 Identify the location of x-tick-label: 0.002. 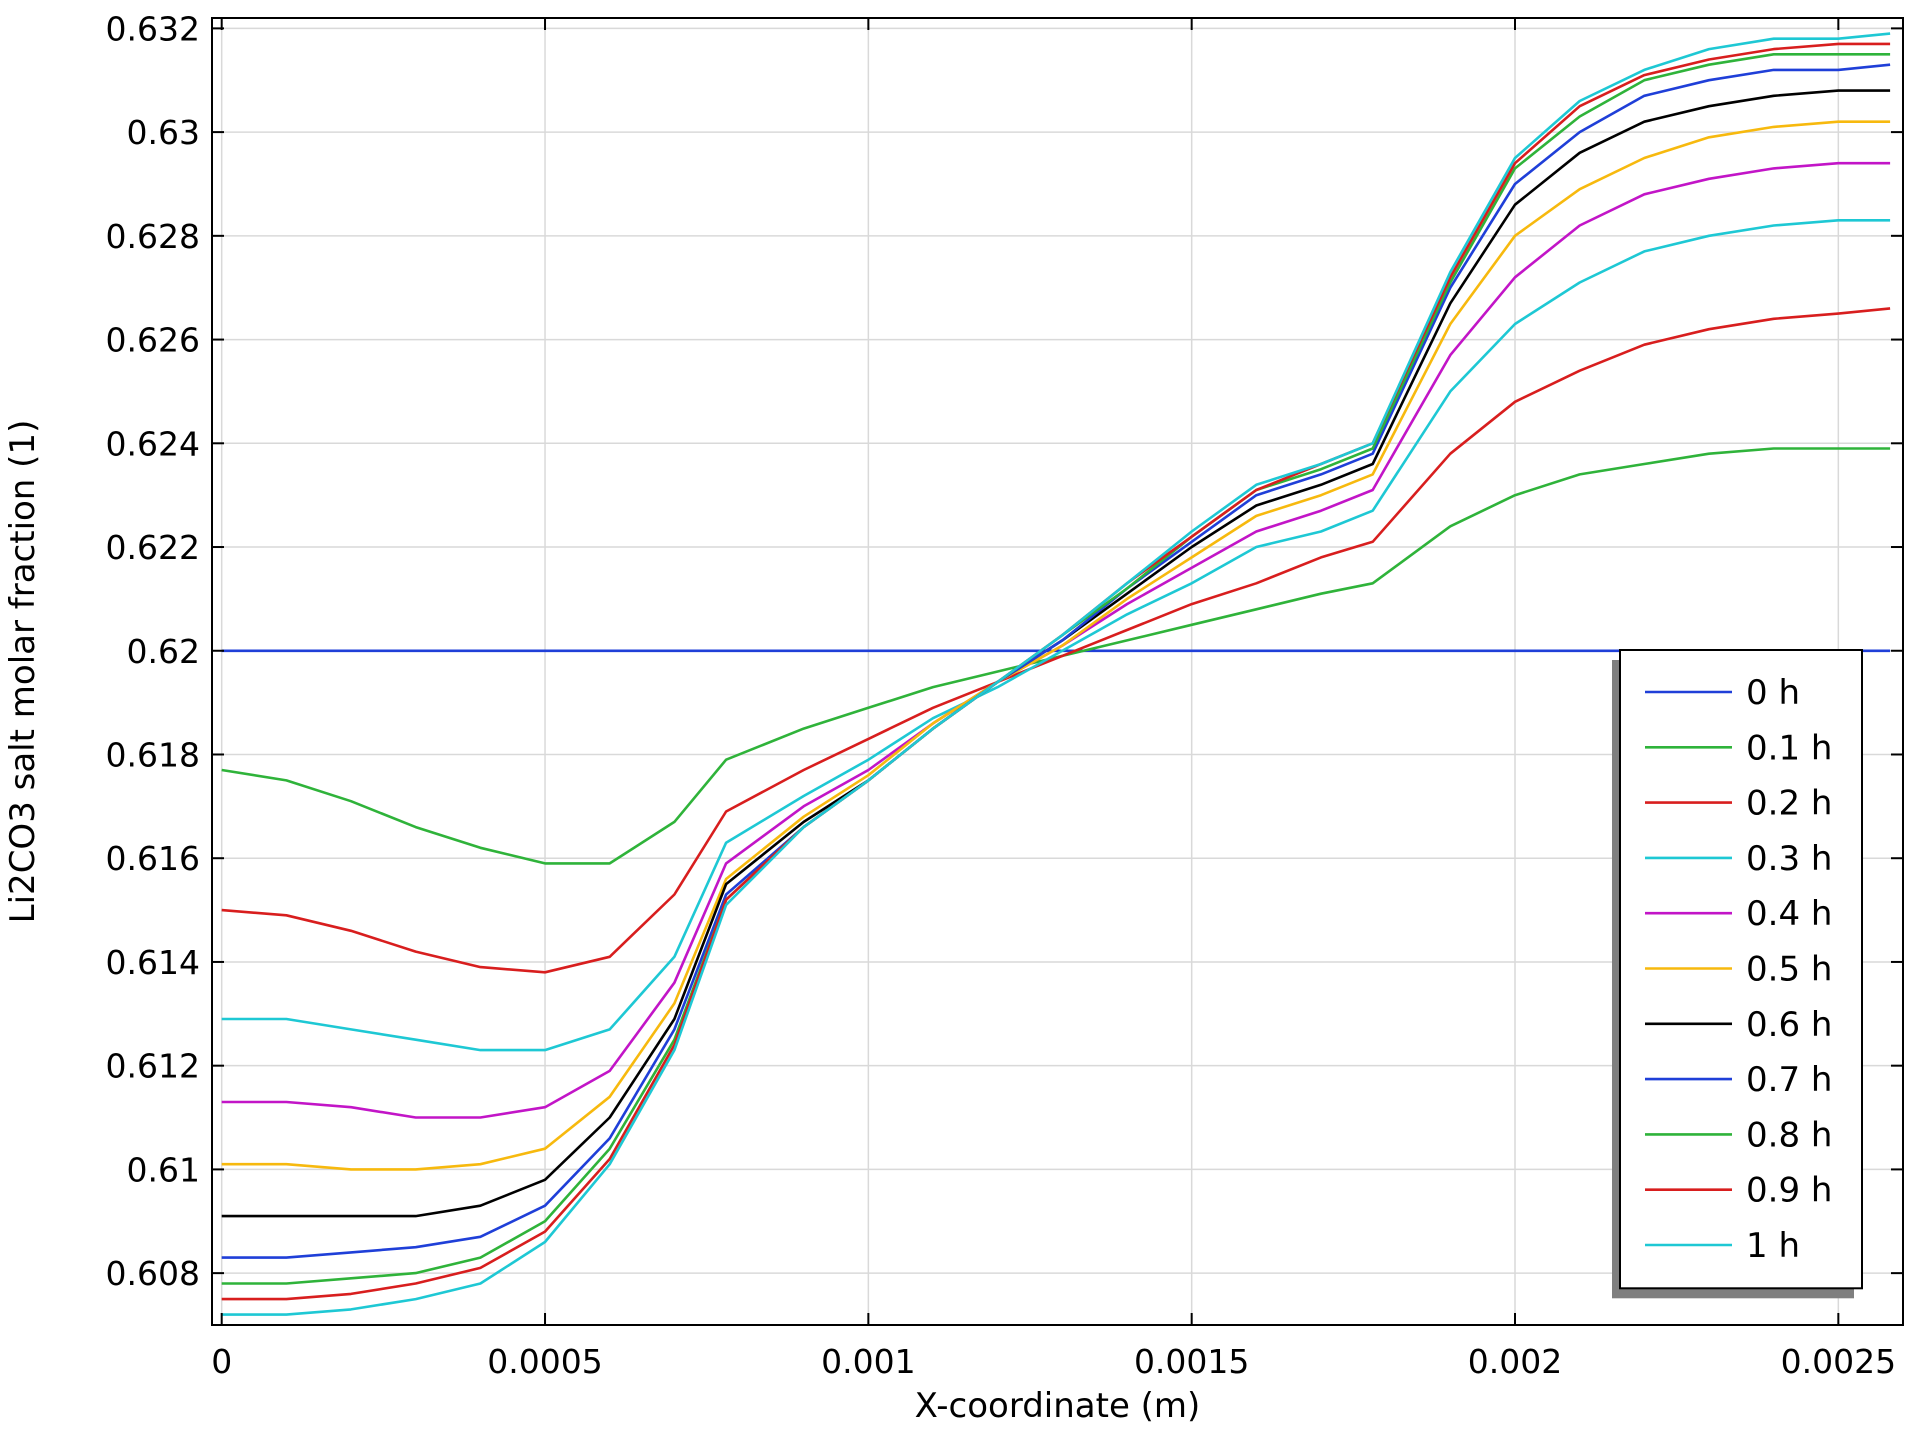
(1515, 1361).